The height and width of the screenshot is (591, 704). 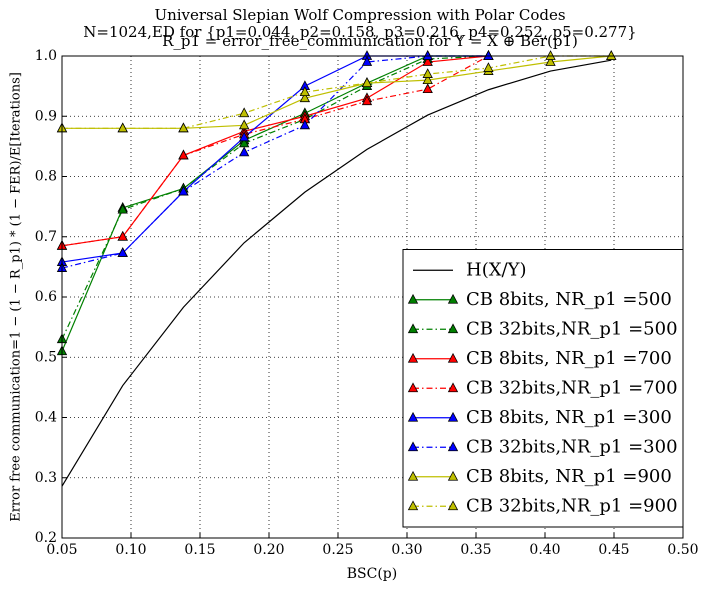 What do you see at coordinates (544, 550) in the screenshot?
I see `x-tick-label: 0.40` at bounding box center [544, 550].